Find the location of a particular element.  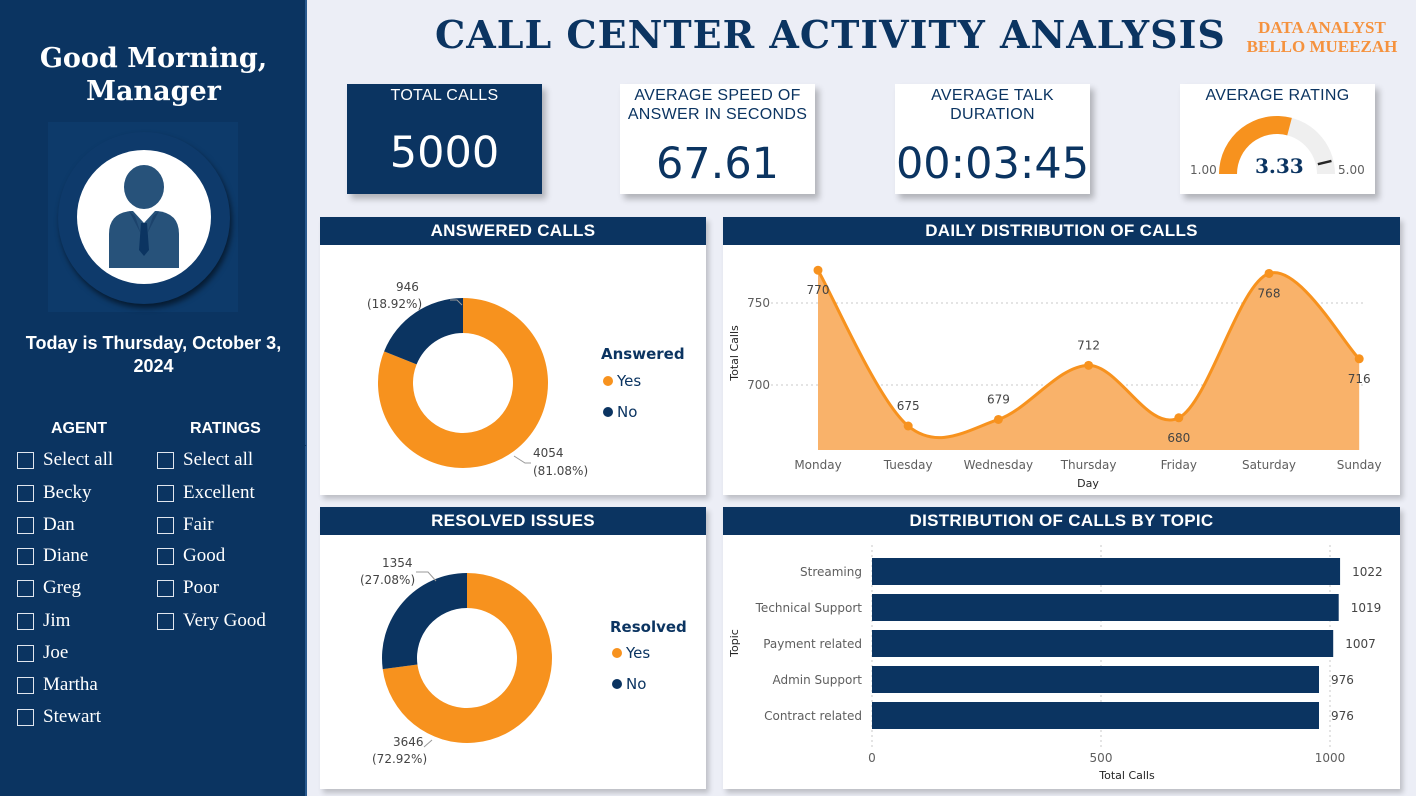

y-tick-label: Streaming is located at coordinates (831, 572).